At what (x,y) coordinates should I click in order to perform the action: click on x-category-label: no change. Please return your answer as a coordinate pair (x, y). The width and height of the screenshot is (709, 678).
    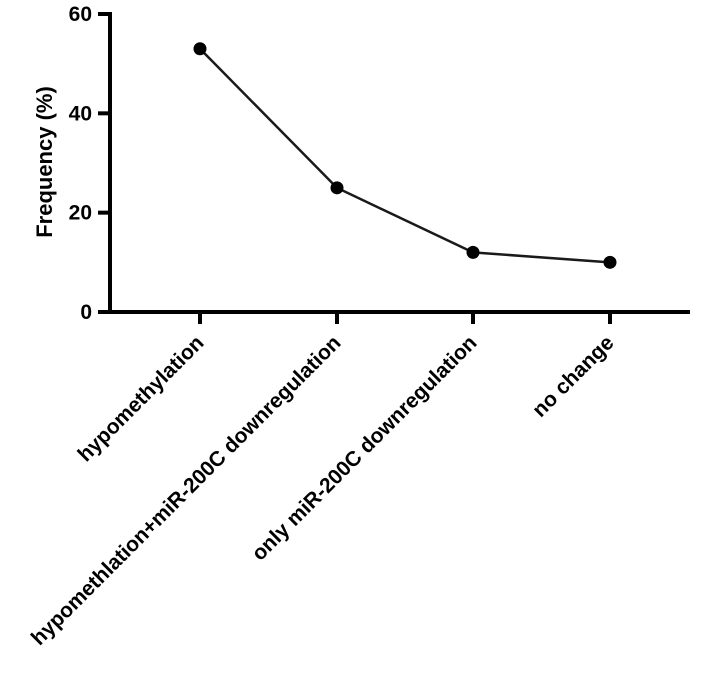
    Looking at the image, I should click on (573, 376).